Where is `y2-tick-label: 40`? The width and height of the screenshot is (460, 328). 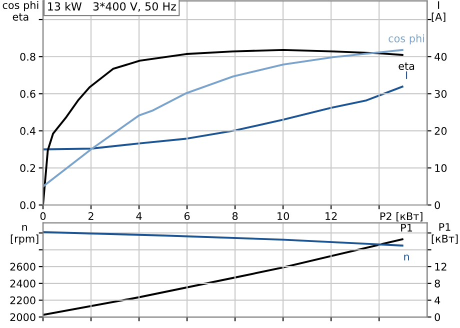
y2-tick-label: 40 is located at coordinates (440, 56).